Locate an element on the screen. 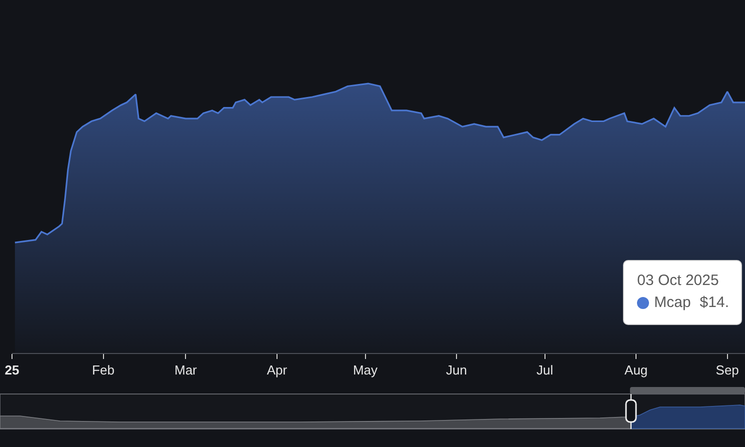 This screenshot has height=447, width=745. legend-label: Mcap is located at coordinates (672, 303).